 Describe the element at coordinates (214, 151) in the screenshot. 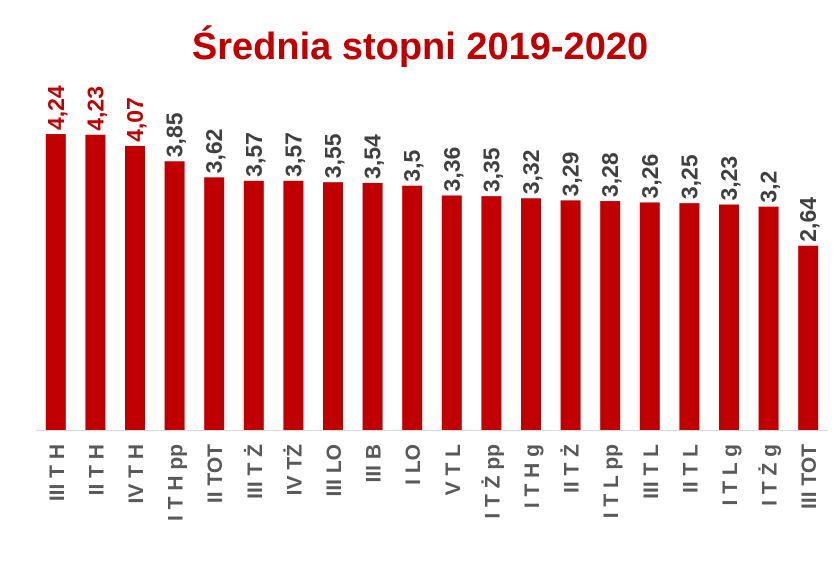

I see `data-label: 3,62` at that location.